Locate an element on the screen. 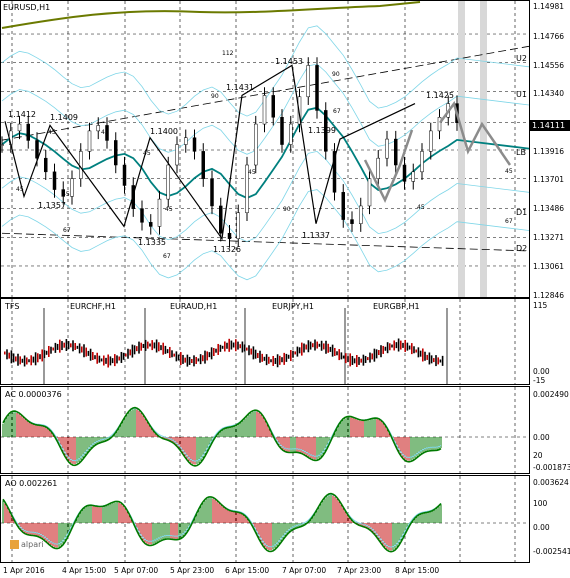 The width and height of the screenshot is (570, 578). ao-axis-label: 100 is located at coordinates (540, 503).